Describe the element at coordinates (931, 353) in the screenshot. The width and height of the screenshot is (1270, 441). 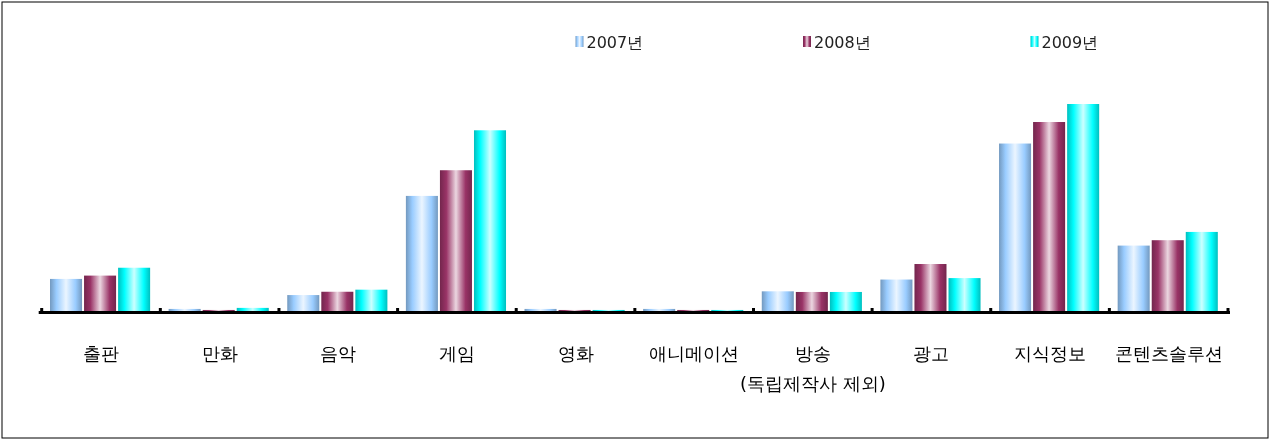
I see `category-label: 광고` at that location.